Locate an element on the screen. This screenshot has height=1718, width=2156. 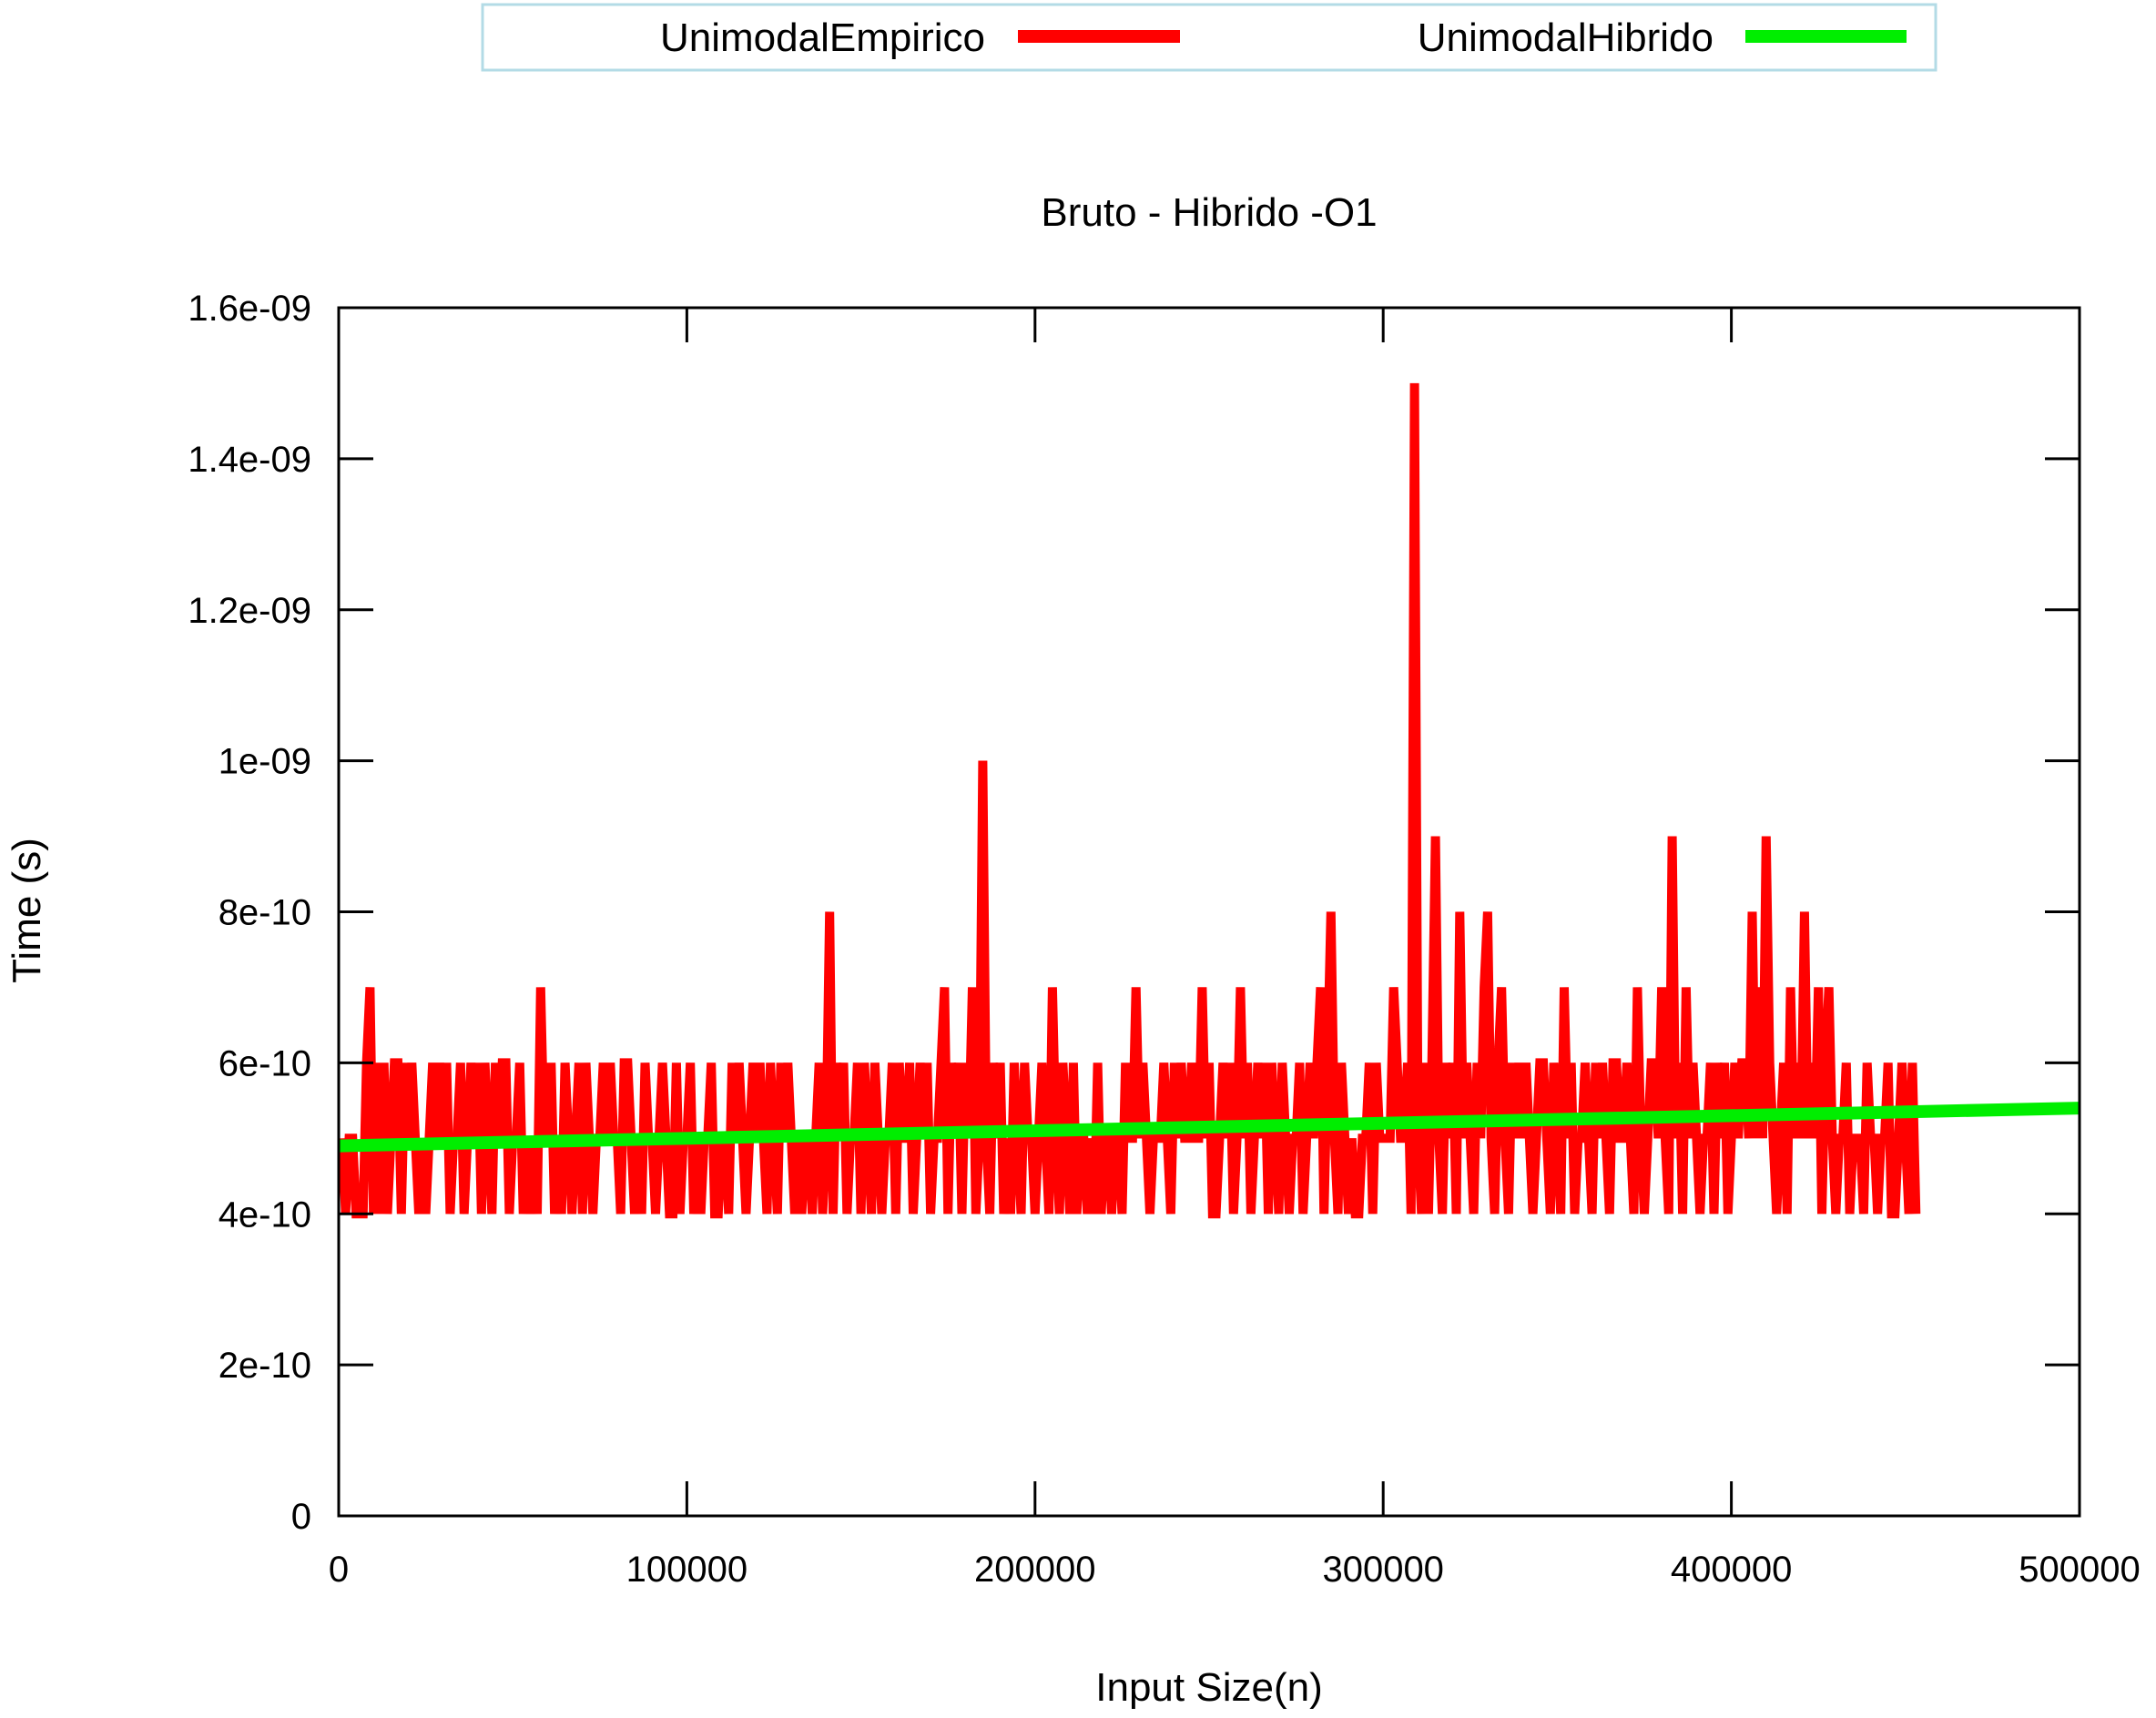
x-tick-label: 200000 is located at coordinates (1034, 1570).